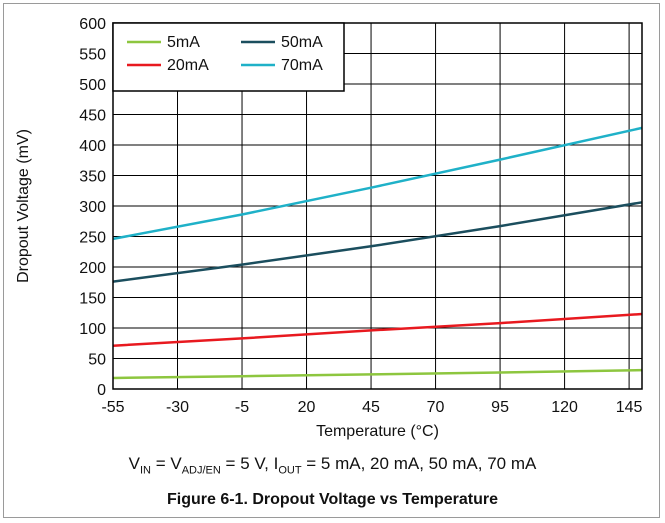 The image size is (665, 523). What do you see at coordinates (92, 238) in the screenshot?
I see `y-tick-label: 250` at bounding box center [92, 238].